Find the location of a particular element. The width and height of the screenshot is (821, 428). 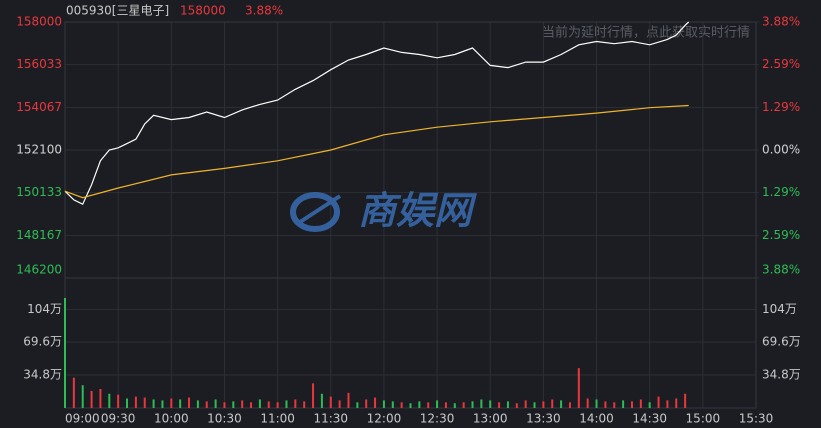

x-tick-label: 14:00 is located at coordinates (596, 419).